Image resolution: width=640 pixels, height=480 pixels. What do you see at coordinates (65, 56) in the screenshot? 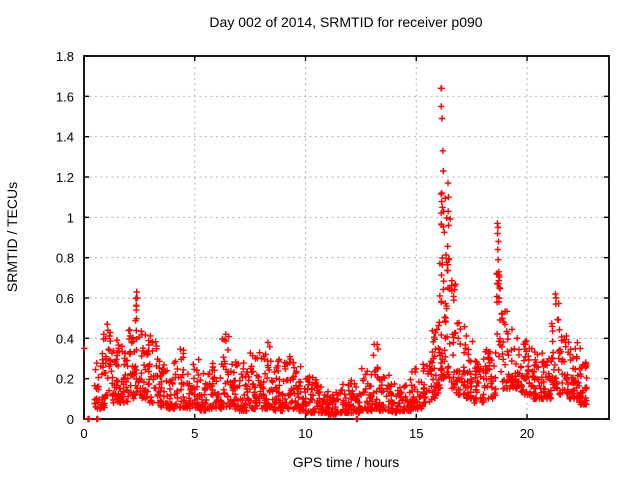
I see `y-tick-label: 1.8` at bounding box center [65, 56].